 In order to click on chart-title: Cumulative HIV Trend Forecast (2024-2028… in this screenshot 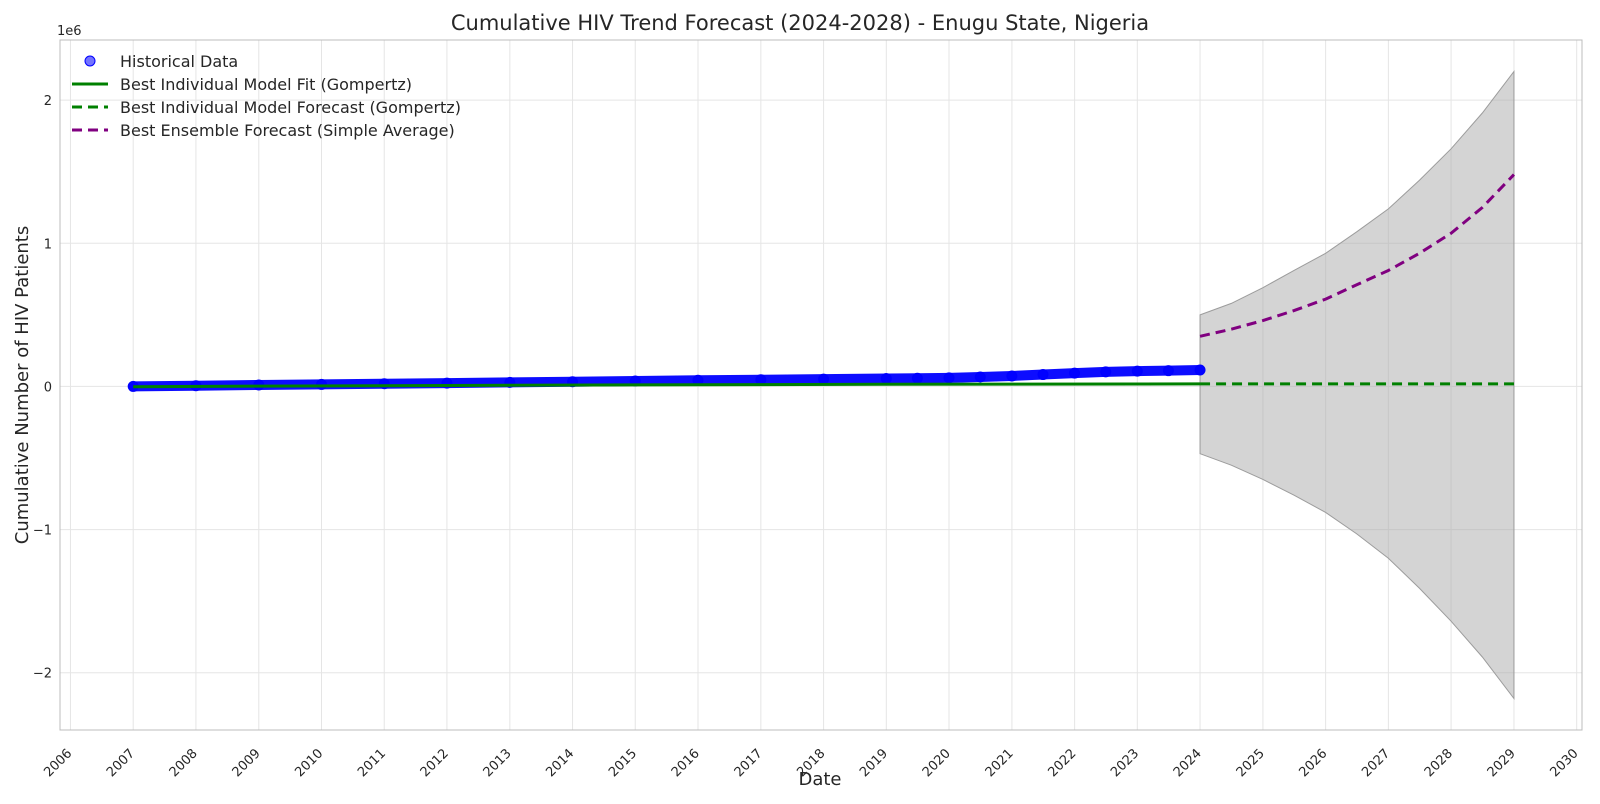, I will do `click(800, 23)`.